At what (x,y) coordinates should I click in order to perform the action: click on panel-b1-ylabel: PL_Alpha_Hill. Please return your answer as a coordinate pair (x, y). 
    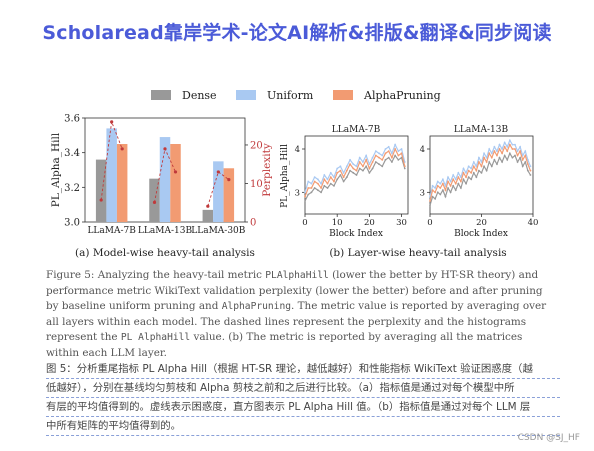
    Looking at the image, I should click on (285, 176).